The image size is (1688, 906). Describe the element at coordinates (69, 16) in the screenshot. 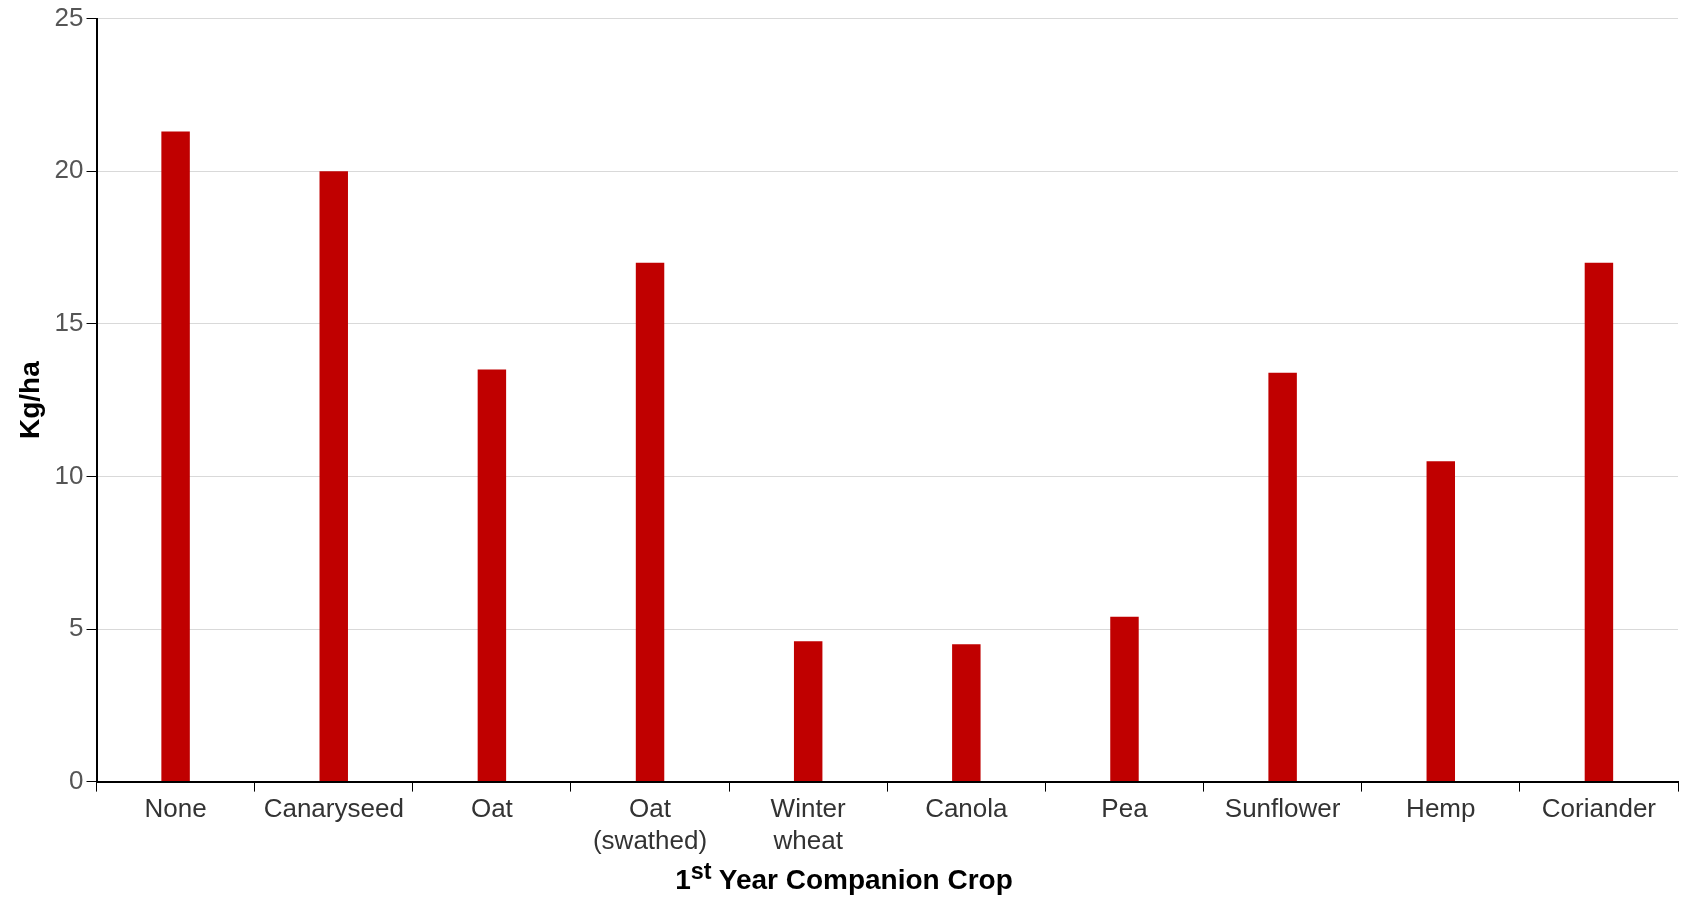

I see `y-tick-label: 25` at that location.